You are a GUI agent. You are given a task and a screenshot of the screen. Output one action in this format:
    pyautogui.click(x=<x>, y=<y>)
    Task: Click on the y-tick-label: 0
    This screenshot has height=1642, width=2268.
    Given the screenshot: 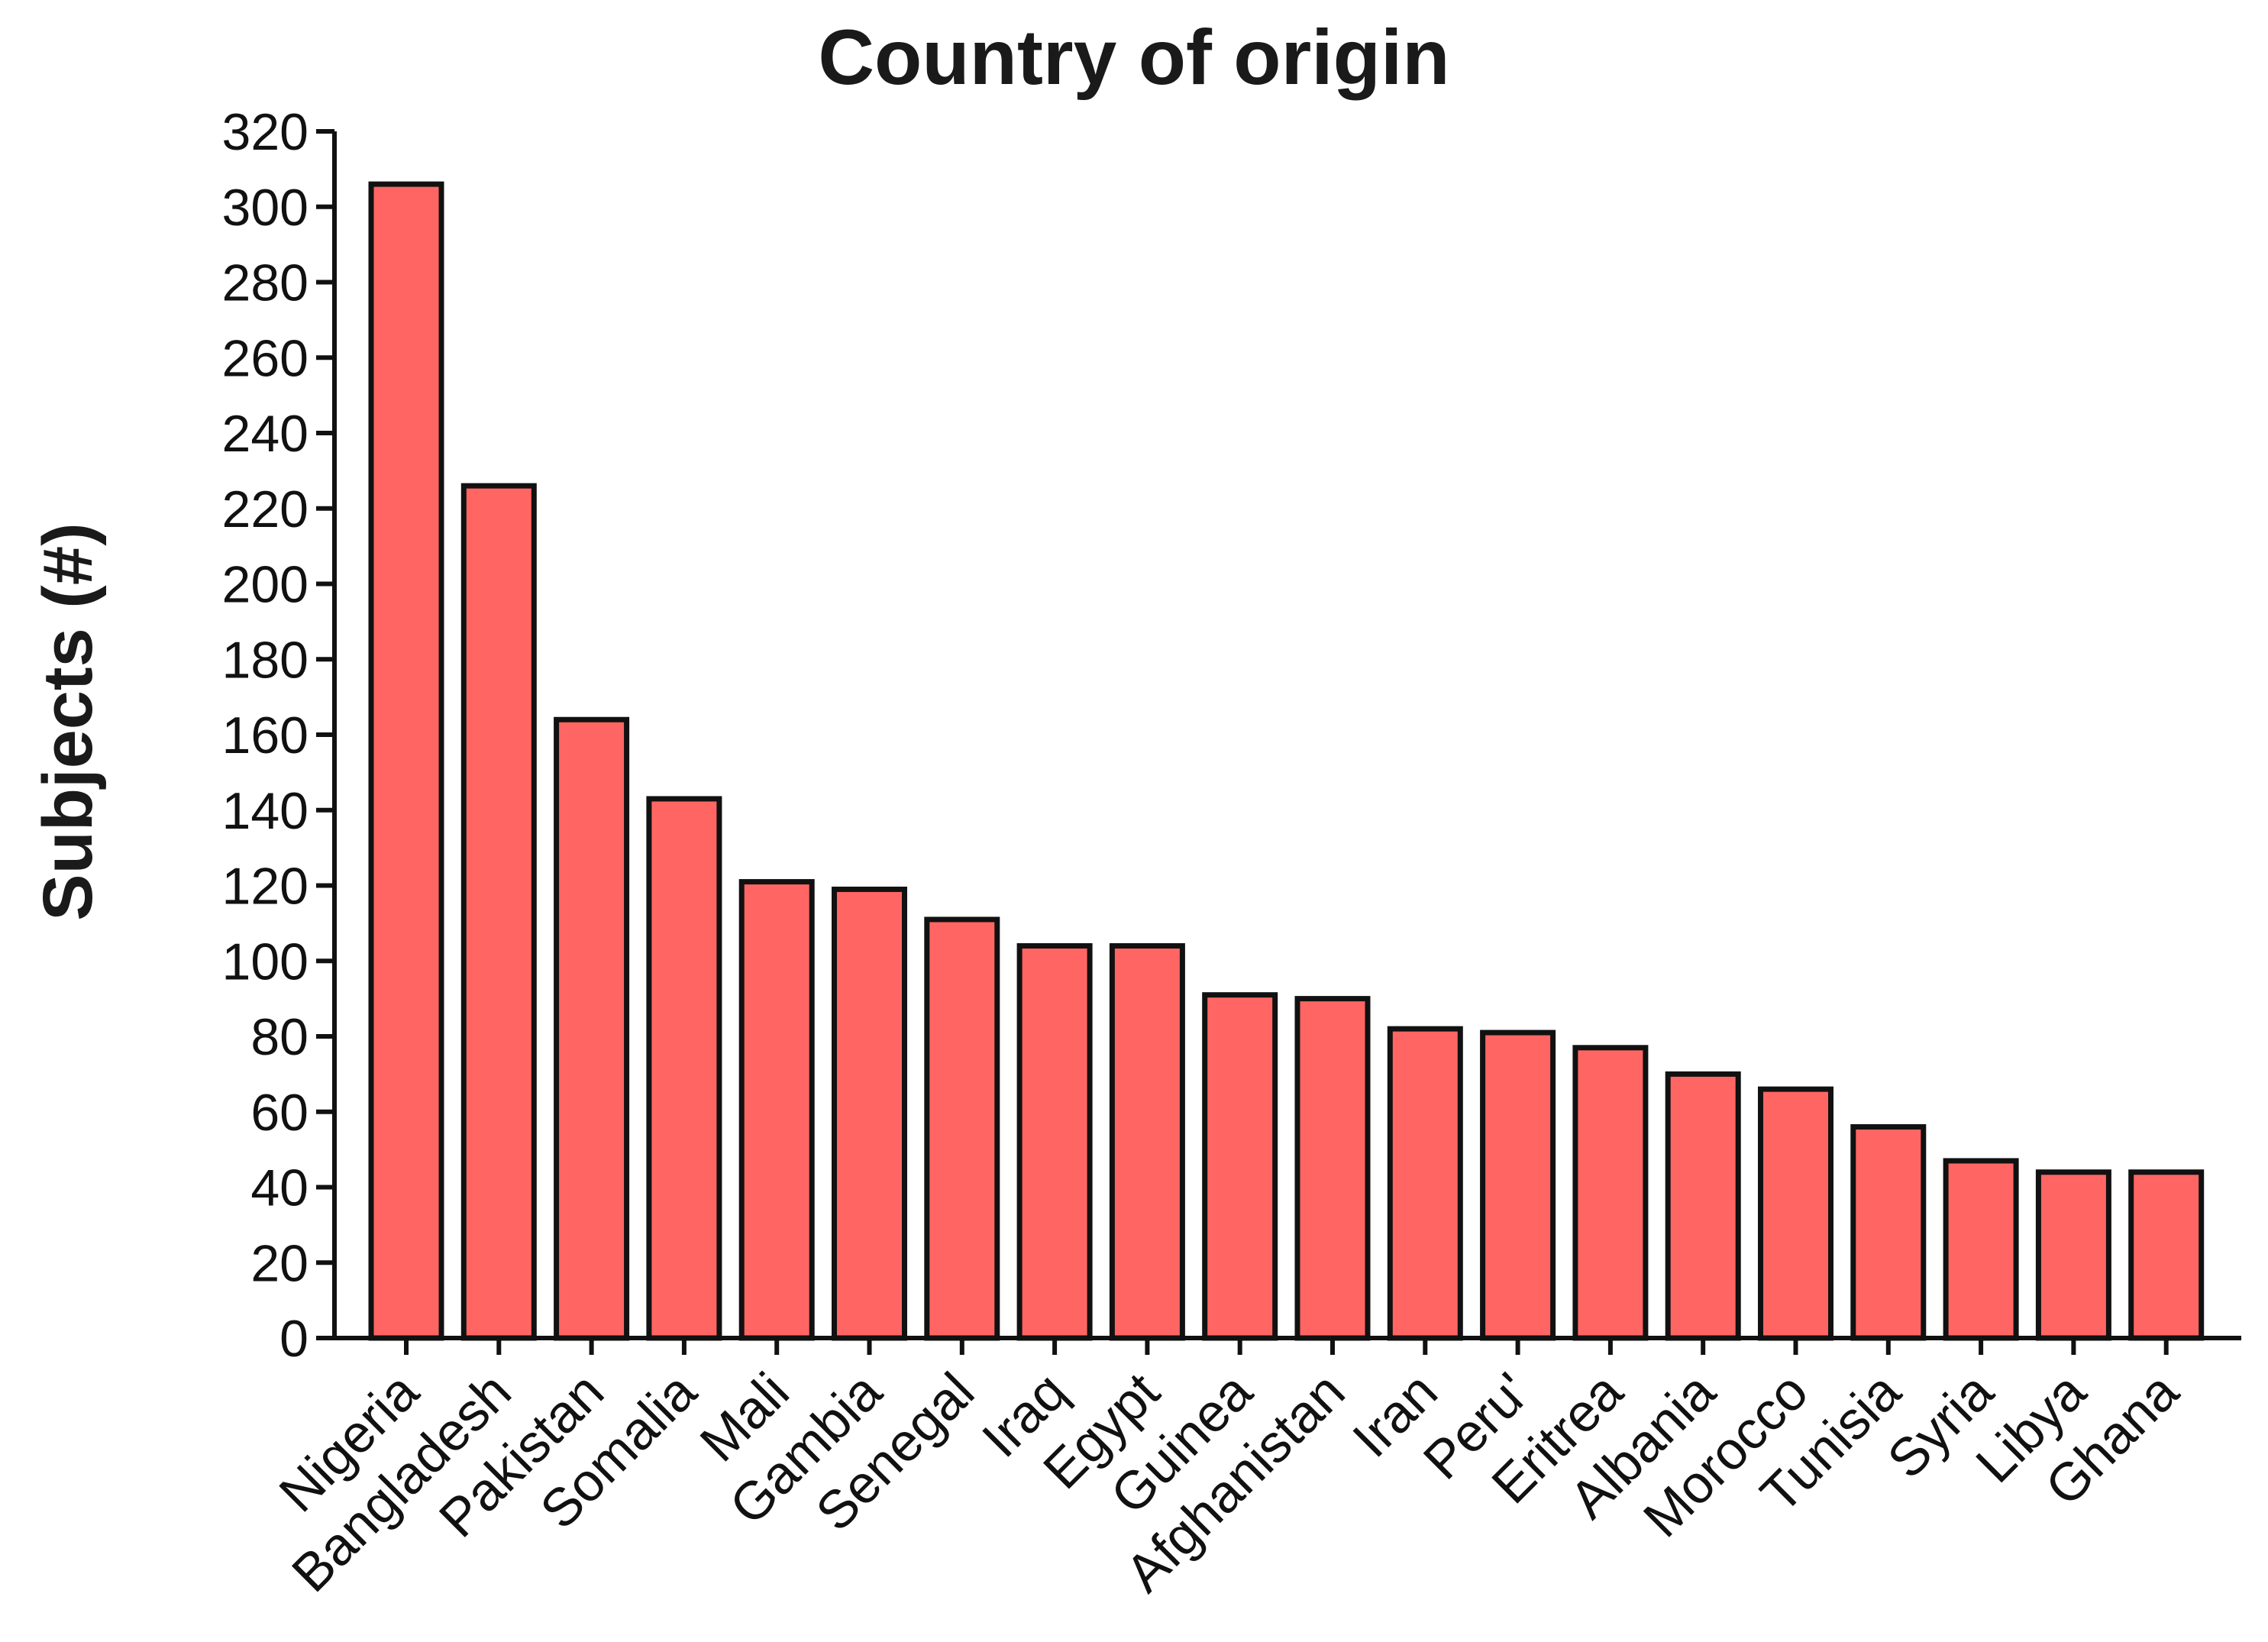 What is the action you would take?
    pyautogui.click(x=294, y=1339)
    